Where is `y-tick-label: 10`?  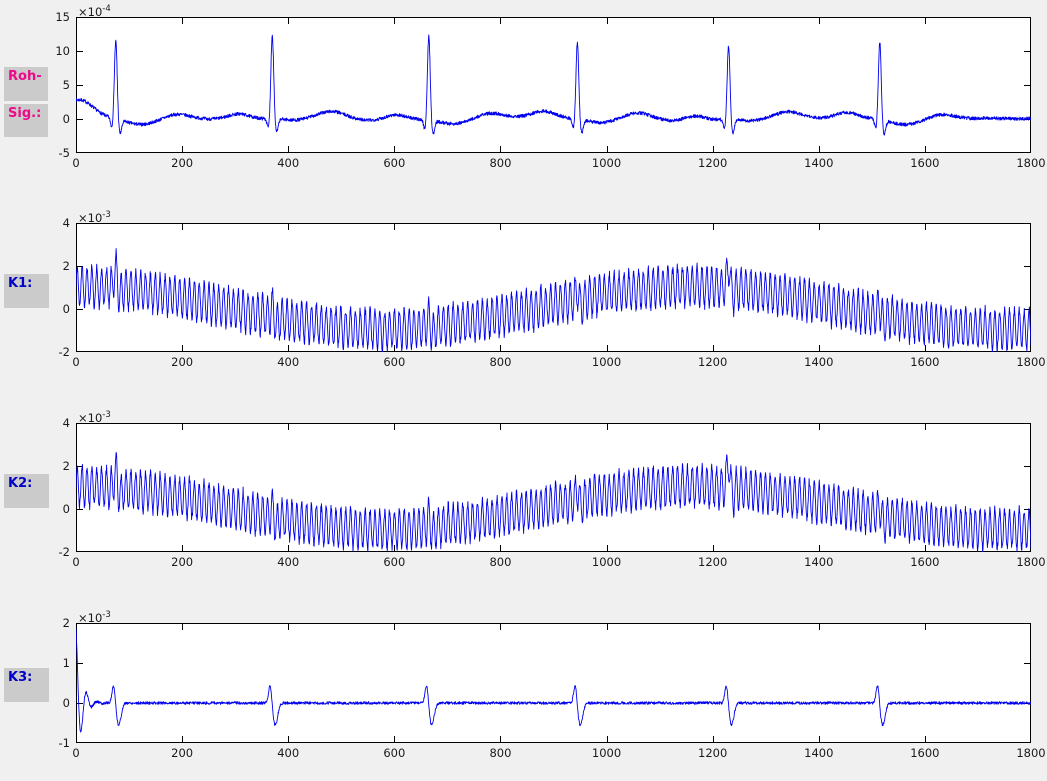 y-tick-label: 10 is located at coordinates (62, 51).